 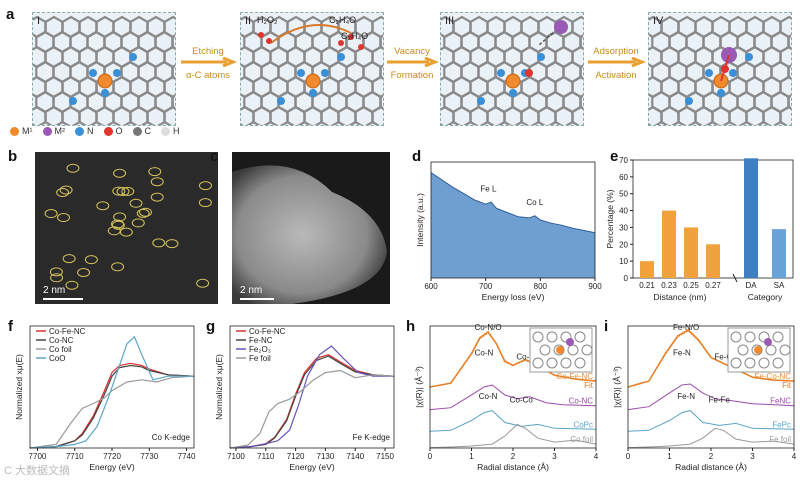 I want to click on edge-label: Co K-edge, so click(x=171, y=437).